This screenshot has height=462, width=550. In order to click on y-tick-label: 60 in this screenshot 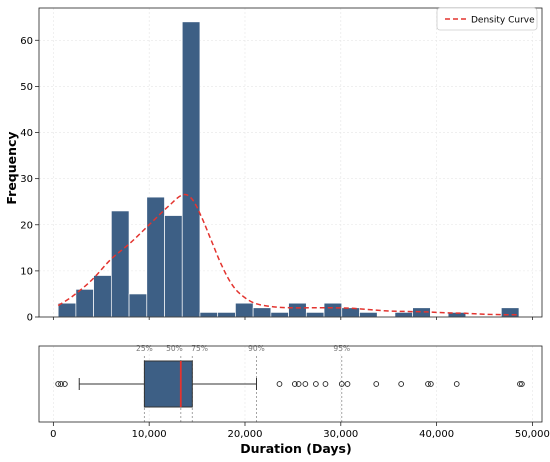, I will do `click(26, 41)`.